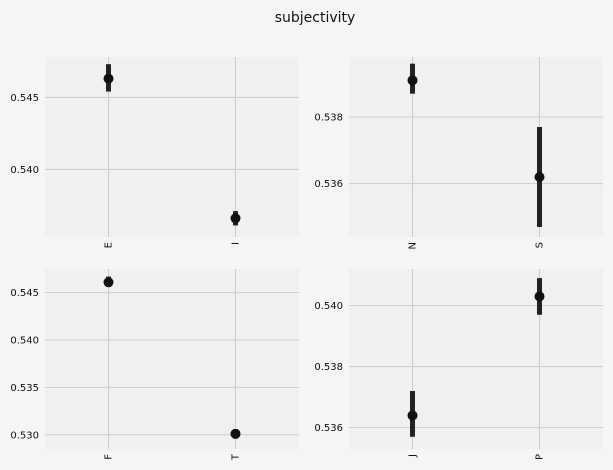  What do you see at coordinates (413, 245) in the screenshot?
I see `x-tick-label: N` at bounding box center [413, 245].